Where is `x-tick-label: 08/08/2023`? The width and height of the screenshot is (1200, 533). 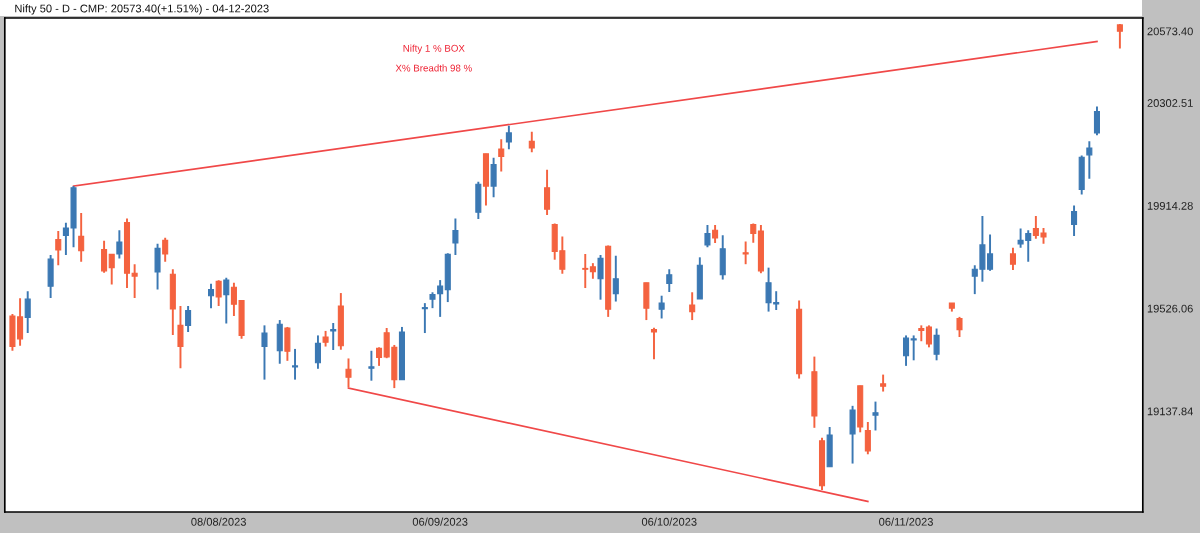
x-tick-label: 08/08/2023 is located at coordinates (218, 521).